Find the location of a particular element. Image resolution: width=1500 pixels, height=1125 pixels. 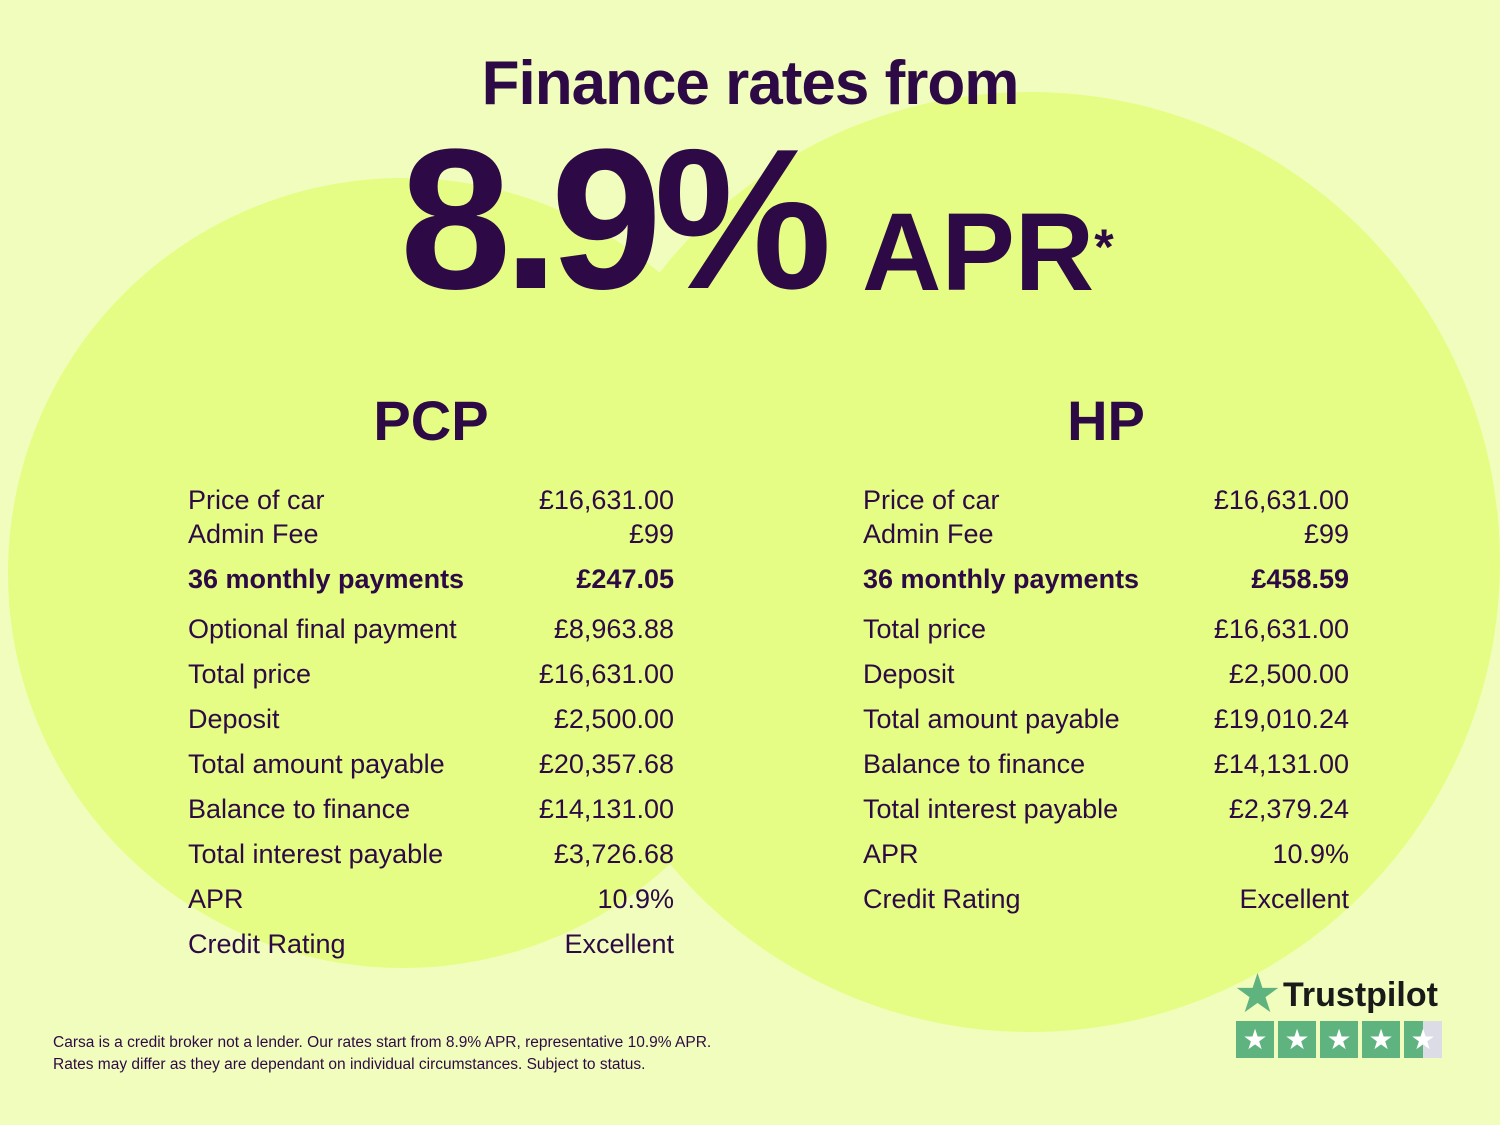

row-value: £19,010.24 is located at coordinates (1281, 719).